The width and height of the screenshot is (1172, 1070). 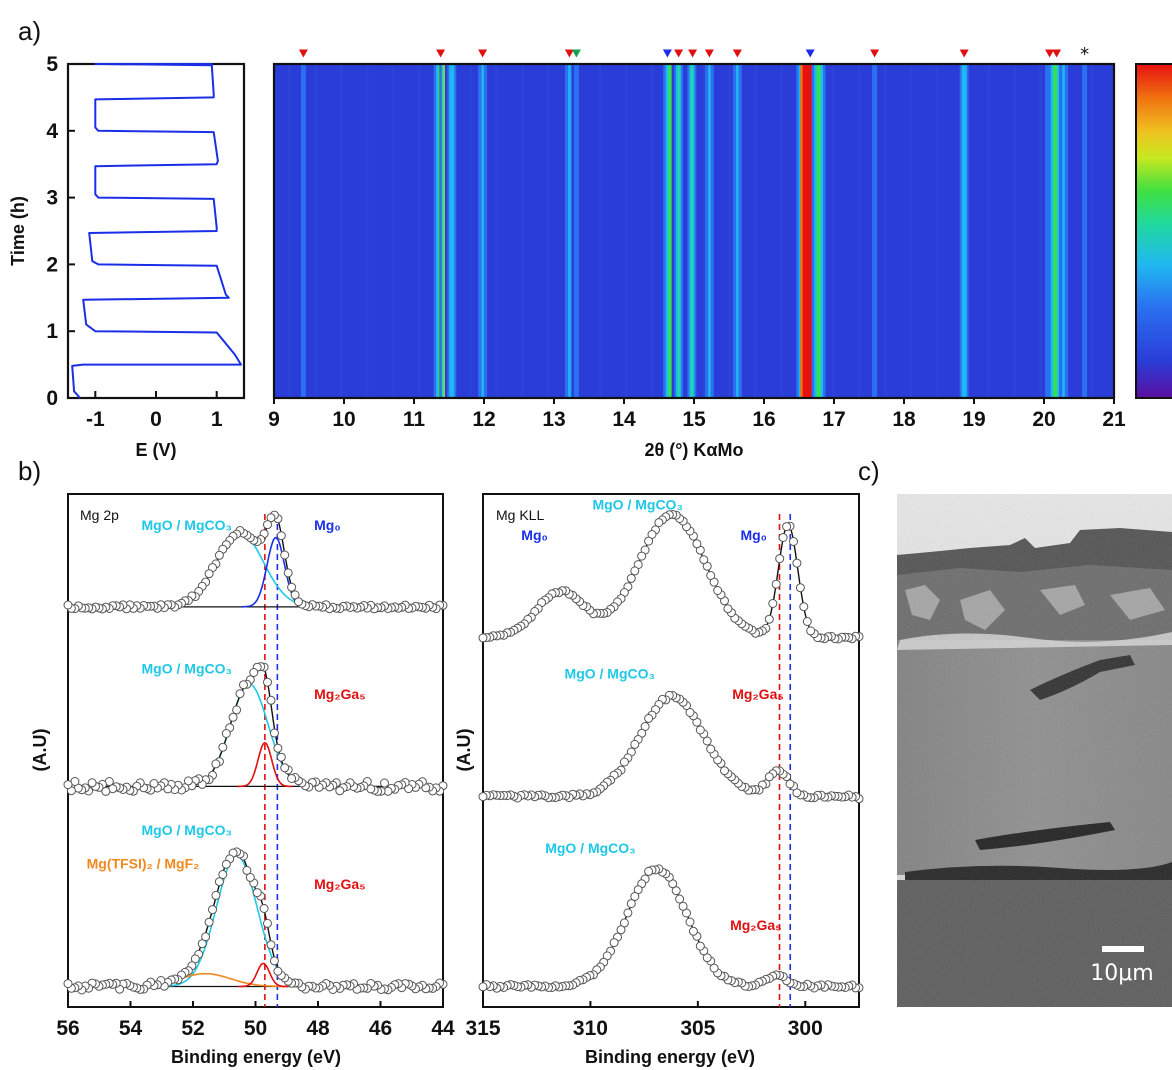 What do you see at coordinates (155, 450) in the screenshot?
I see `echem-xlabel: E (V)` at bounding box center [155, 450].